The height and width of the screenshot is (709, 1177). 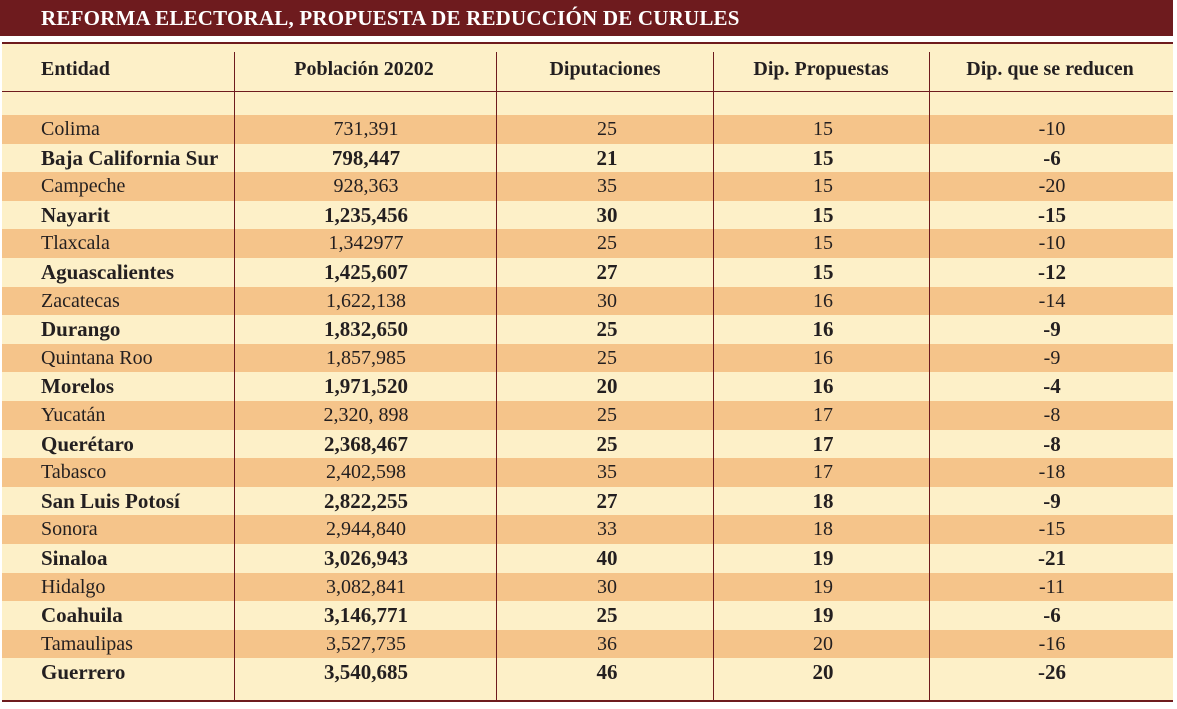 I want to click on cell-entidad: Quintana Roo, so click(x=97, y=357).